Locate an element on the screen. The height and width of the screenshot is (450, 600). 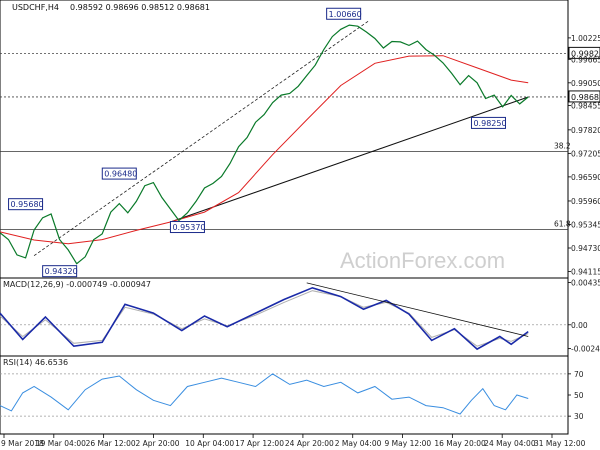
annotation-label-0: 1.00660 is located at coordinates (345, 14).